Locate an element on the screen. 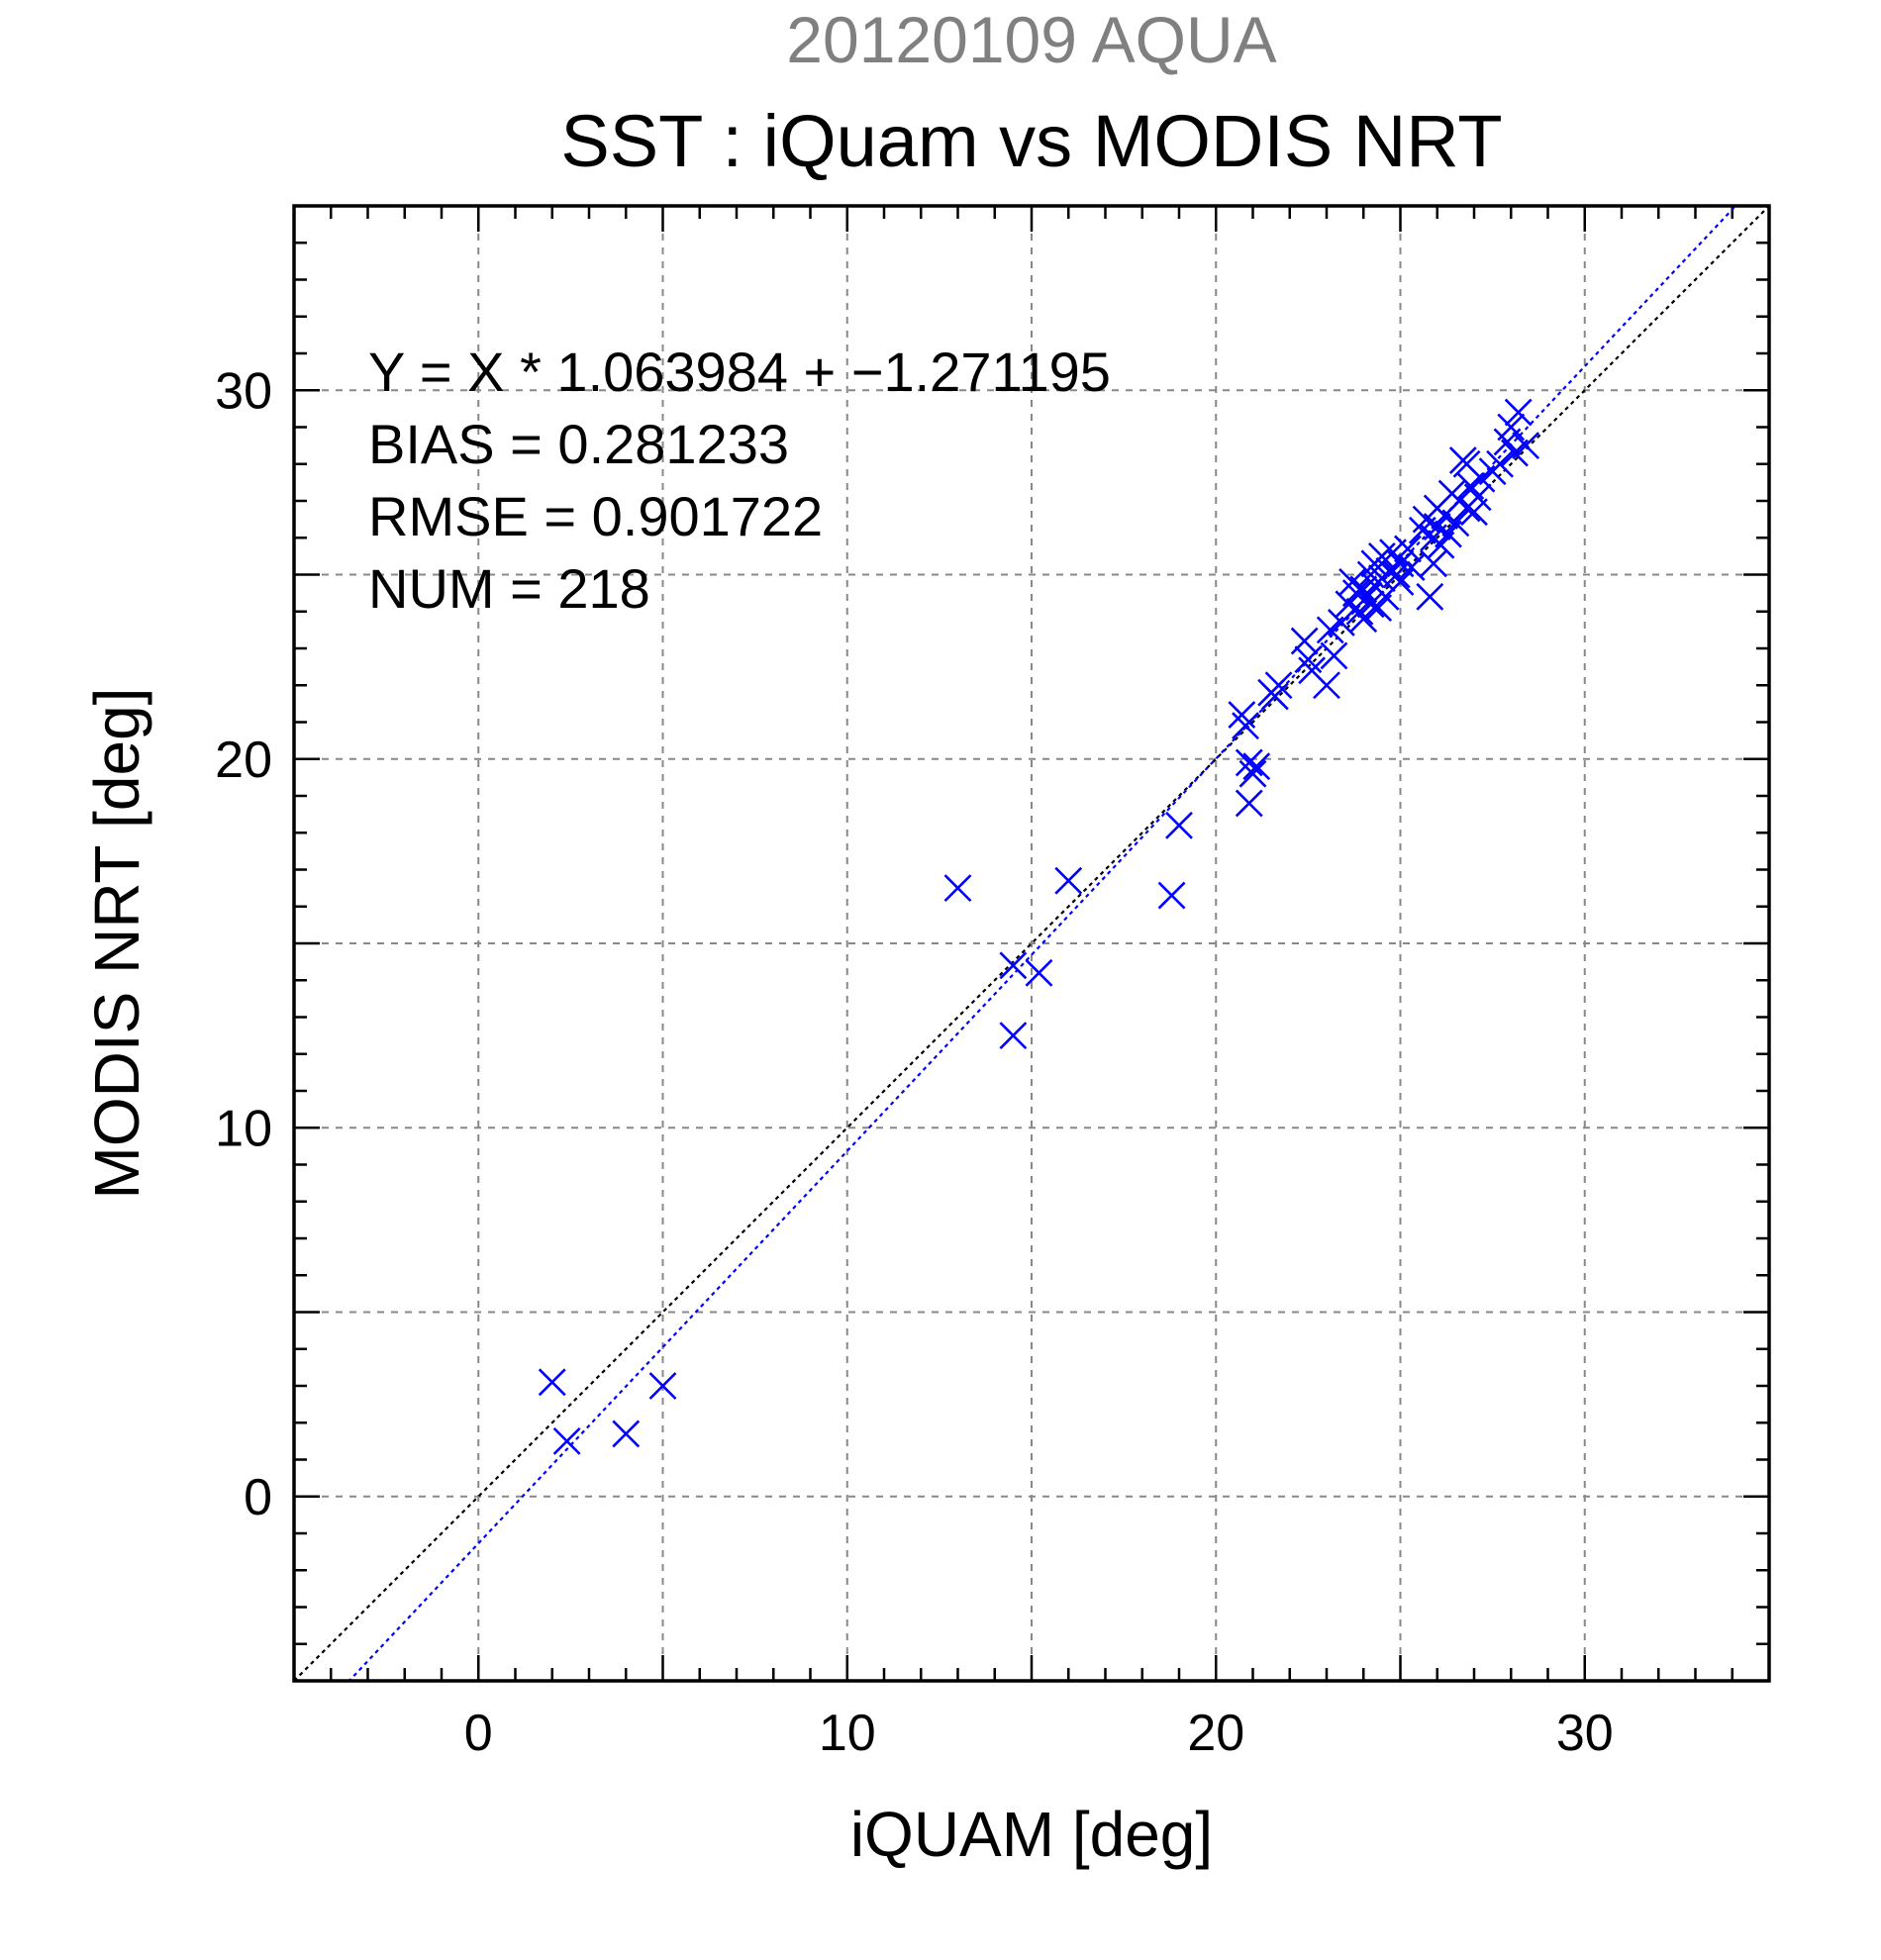 The image size is (1881, 1960). y-tick-label: 10 is located at coordinates (244, 1128).